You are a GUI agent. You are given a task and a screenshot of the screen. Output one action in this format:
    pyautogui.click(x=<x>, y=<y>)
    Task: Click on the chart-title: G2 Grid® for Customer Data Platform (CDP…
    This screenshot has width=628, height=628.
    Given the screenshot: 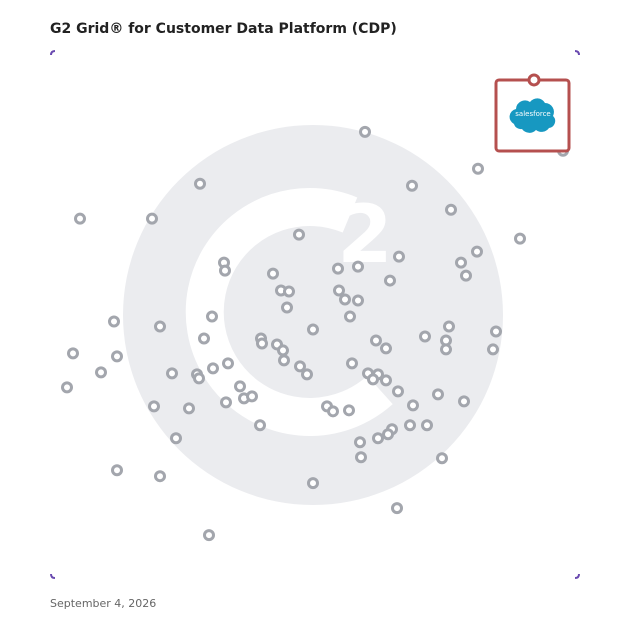 What is the action you would take?
    pyautogui.click(x=223, y=29)
    